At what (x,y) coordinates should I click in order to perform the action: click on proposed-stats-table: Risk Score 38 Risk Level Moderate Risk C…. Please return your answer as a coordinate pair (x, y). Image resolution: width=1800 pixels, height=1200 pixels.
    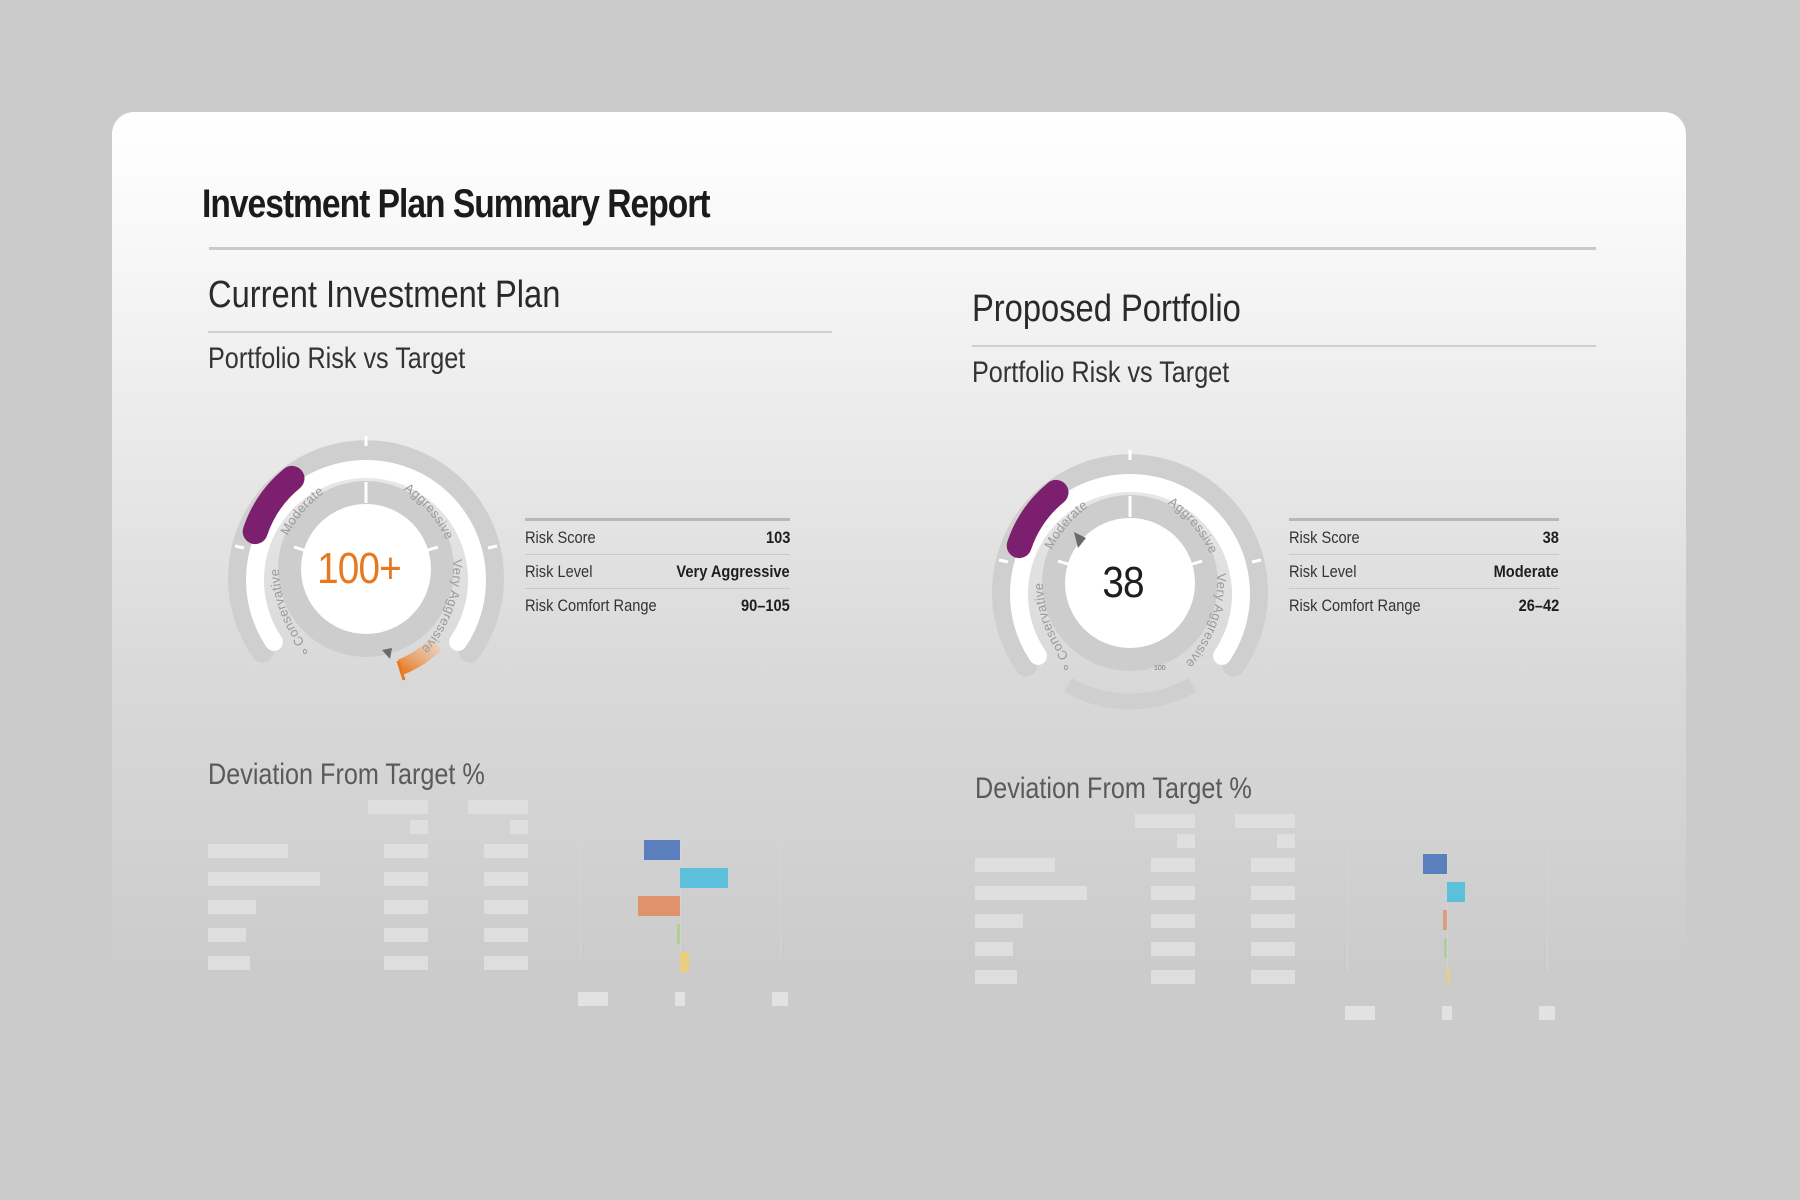
    Looking at the image, I should click on (1424, 570).